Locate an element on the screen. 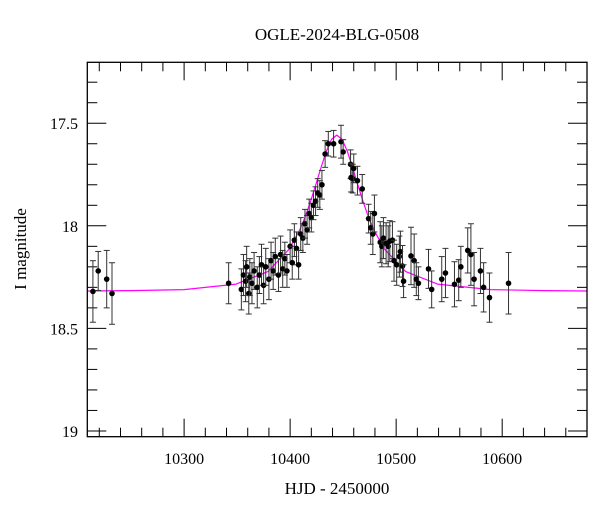 Image resolution: width=600 pixels, height=512 pixels. x-tick-label: 10300 is located at coordinates (184, 459).